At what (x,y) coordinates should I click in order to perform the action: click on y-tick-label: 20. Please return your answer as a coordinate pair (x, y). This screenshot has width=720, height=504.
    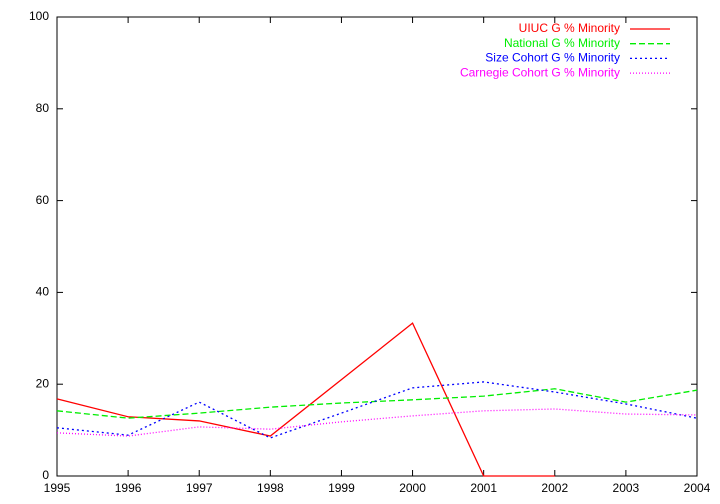
    Looking at the image, I should click on (43, 383).